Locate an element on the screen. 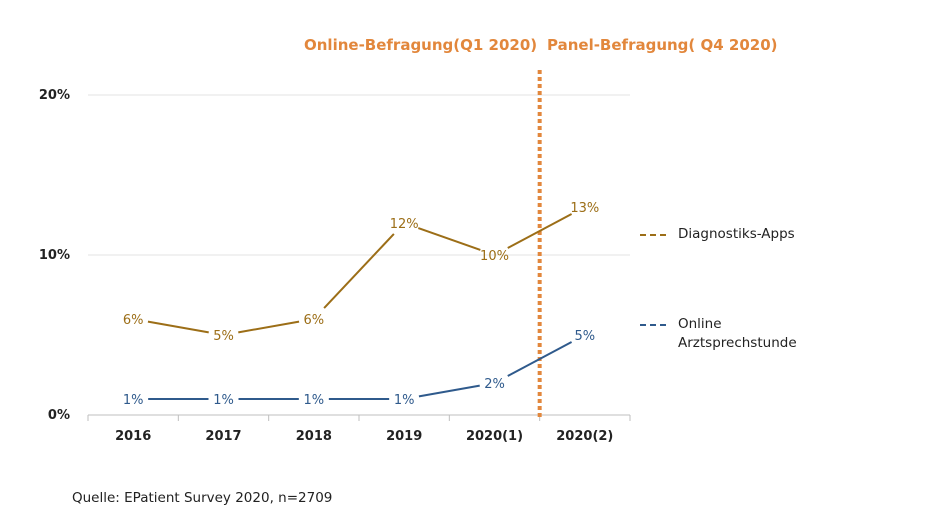  series-1-data-label-2: 1% is located at coordinates (314, 400).